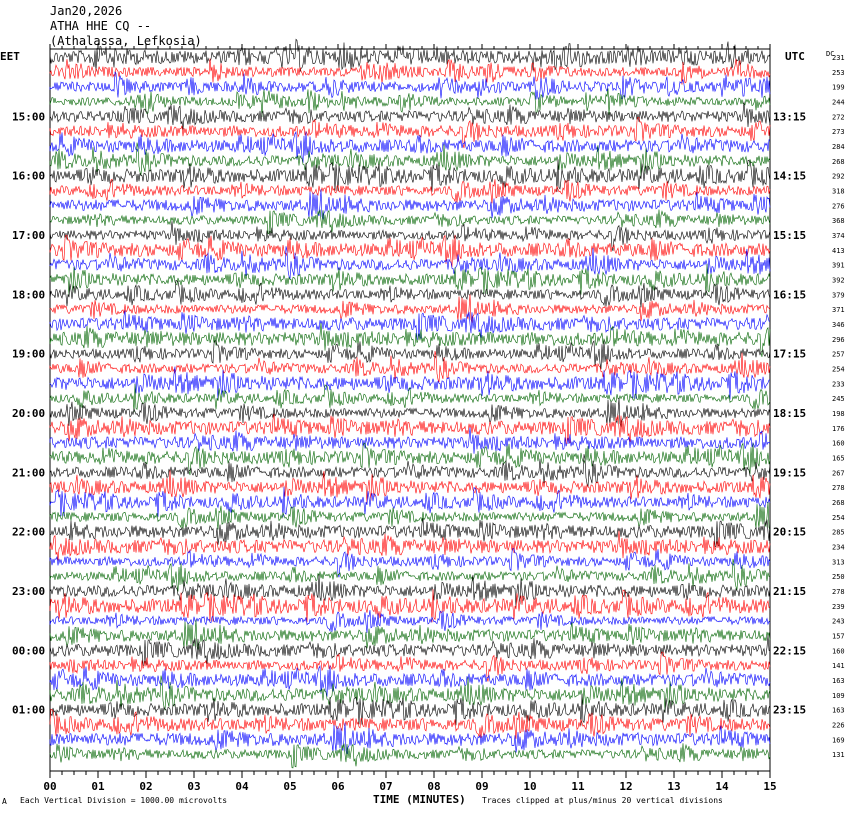 The width and height of the screenshot is (850, 814). I want to click on dc-offset-label: 257, so click(838, 355).